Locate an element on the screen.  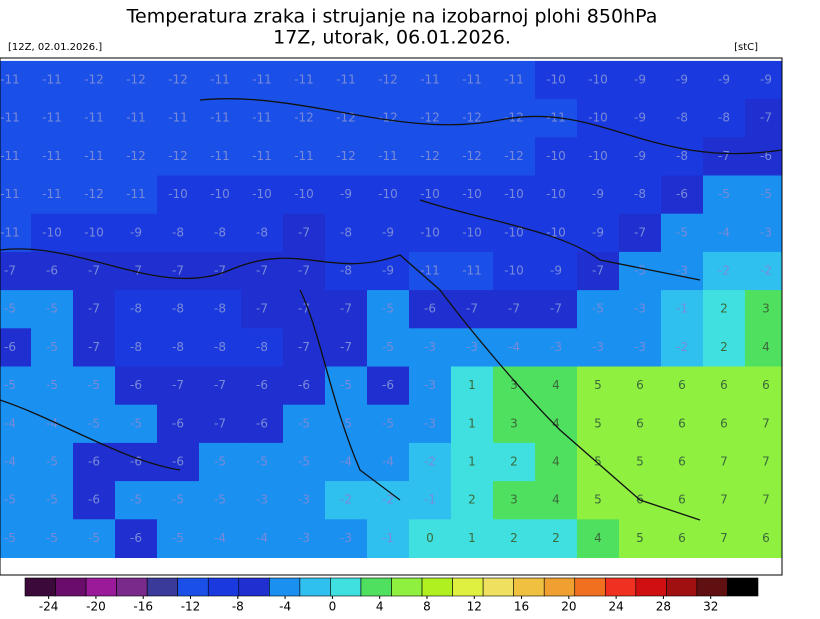
temperature-label: 2 is located at coordinates (556, 538).